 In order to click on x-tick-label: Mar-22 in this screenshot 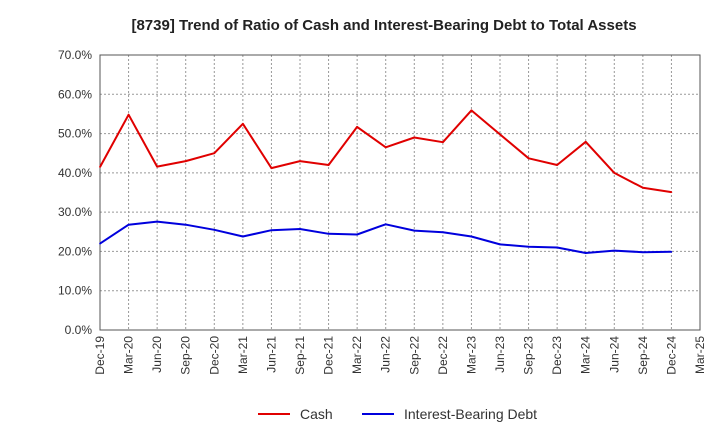, I will do `click(357, 355)`.